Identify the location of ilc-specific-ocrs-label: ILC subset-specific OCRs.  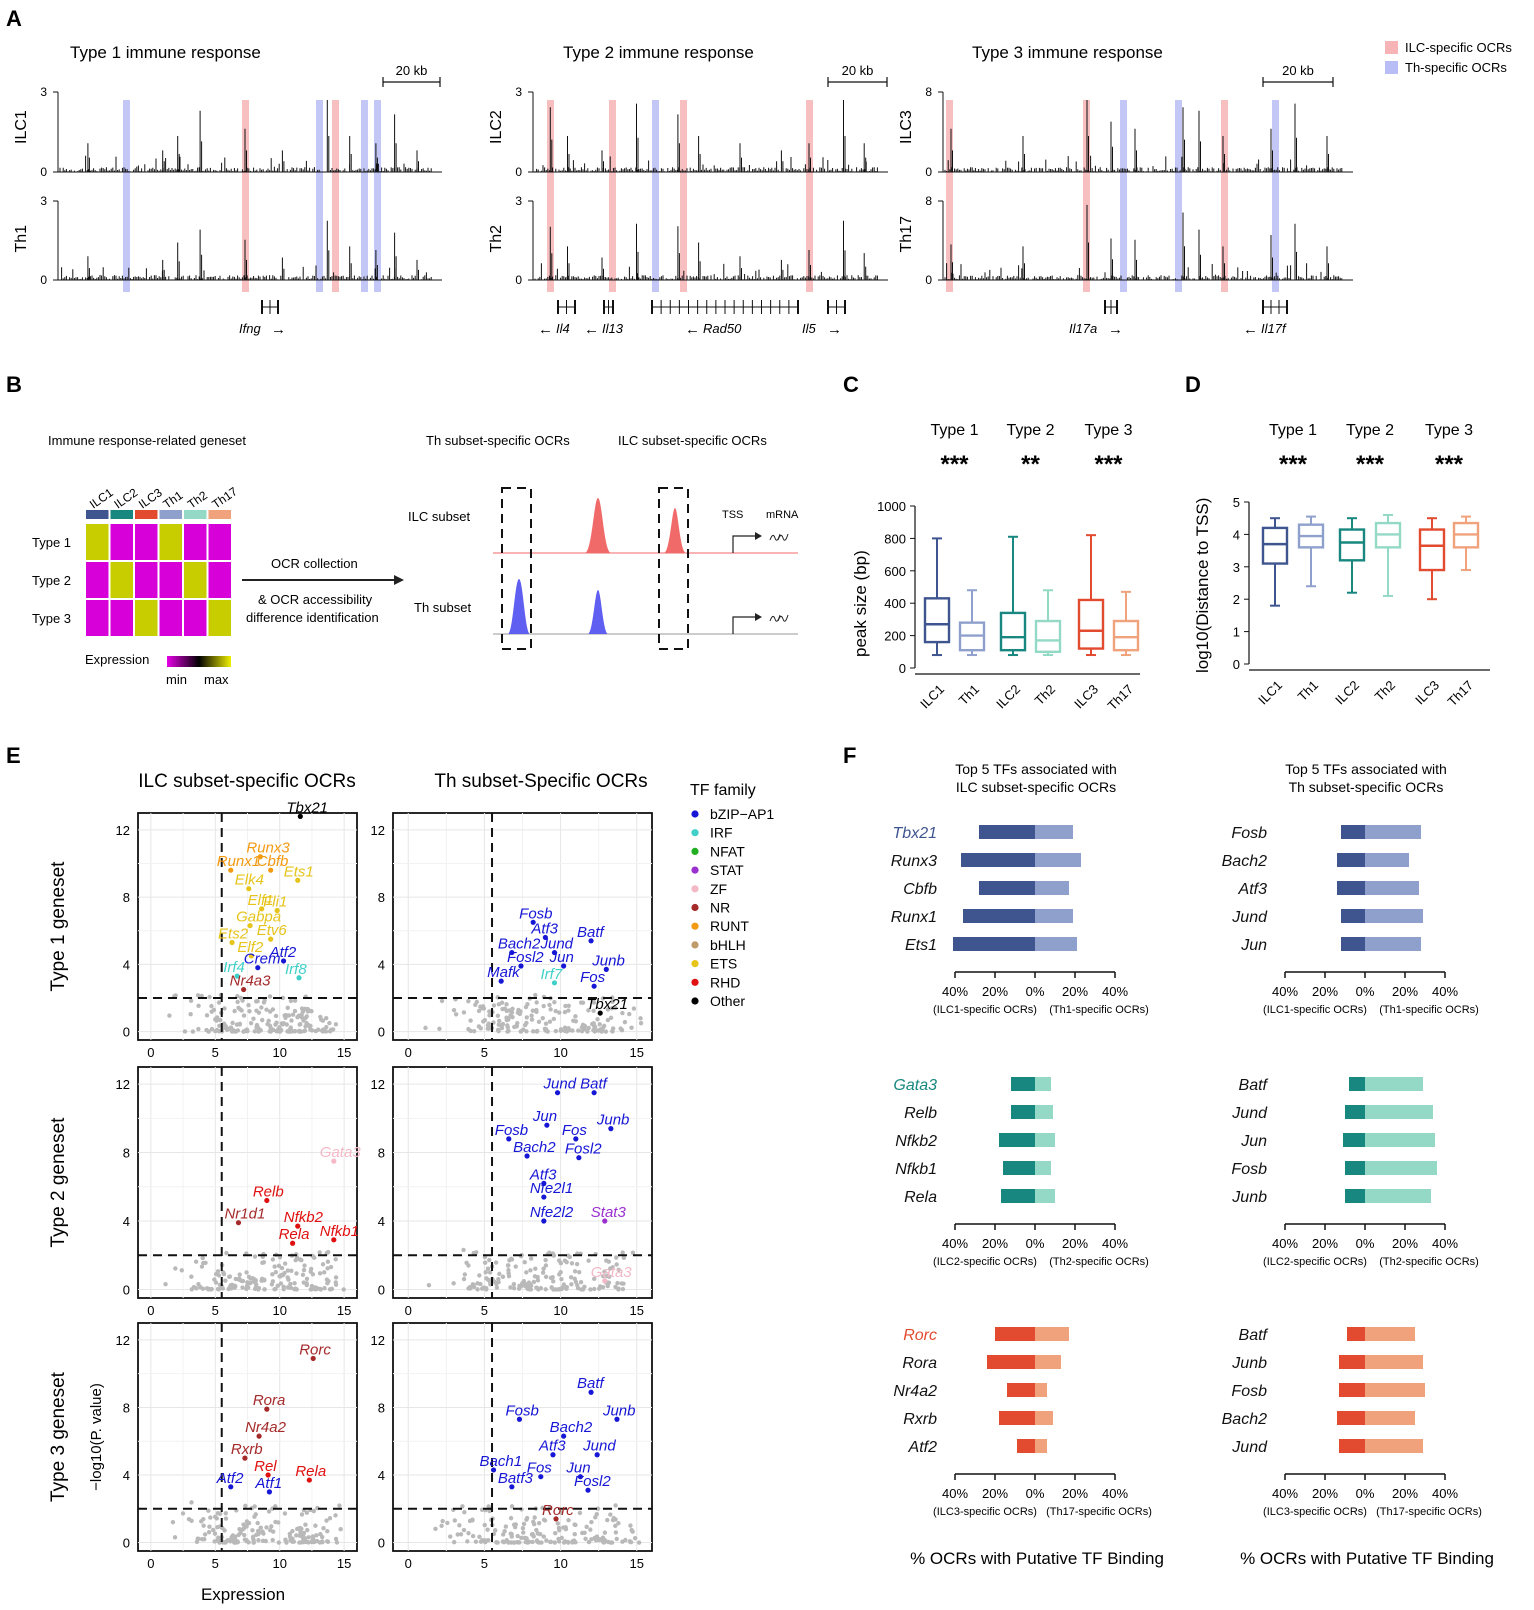
(692, 440).